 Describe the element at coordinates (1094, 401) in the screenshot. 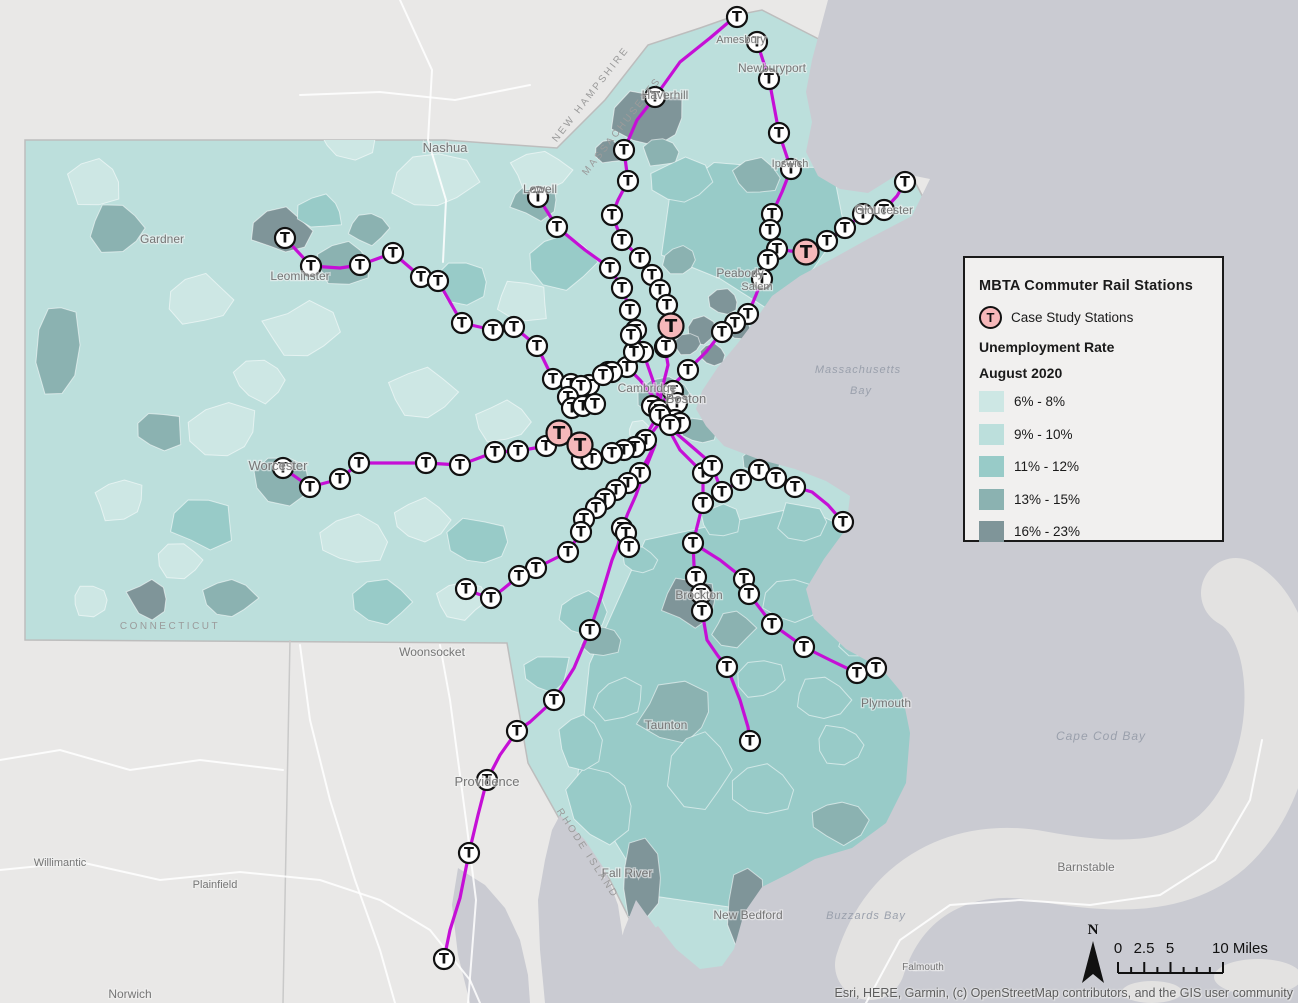

I see `legend-class-row: 6% - 8%` at that location.